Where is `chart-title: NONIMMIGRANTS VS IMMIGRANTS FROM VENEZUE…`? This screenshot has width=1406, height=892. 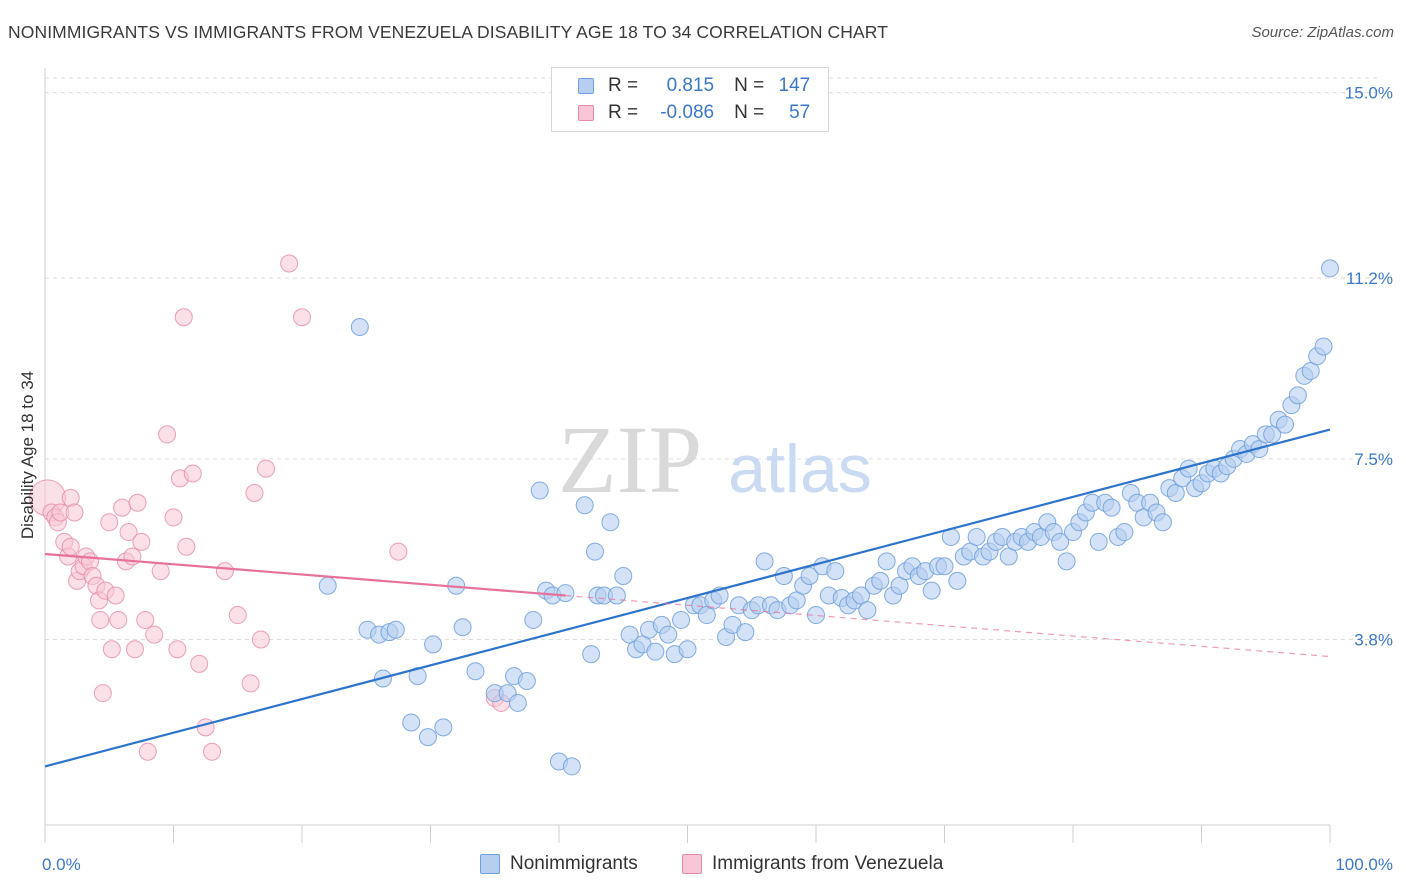 chart-title: NONIMMIGRANTS VS IMMIGRANTS FROM VENEZUE… is located at coordinates (448, 32).